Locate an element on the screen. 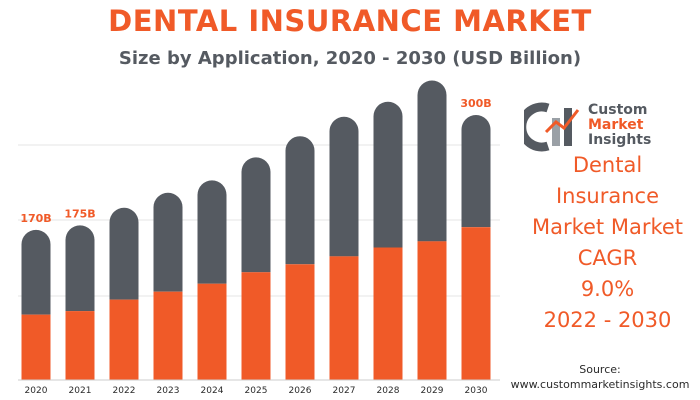 This screenshot has width=700, height=400. cagr-line: CAGR is located at coordinates (607, 258).